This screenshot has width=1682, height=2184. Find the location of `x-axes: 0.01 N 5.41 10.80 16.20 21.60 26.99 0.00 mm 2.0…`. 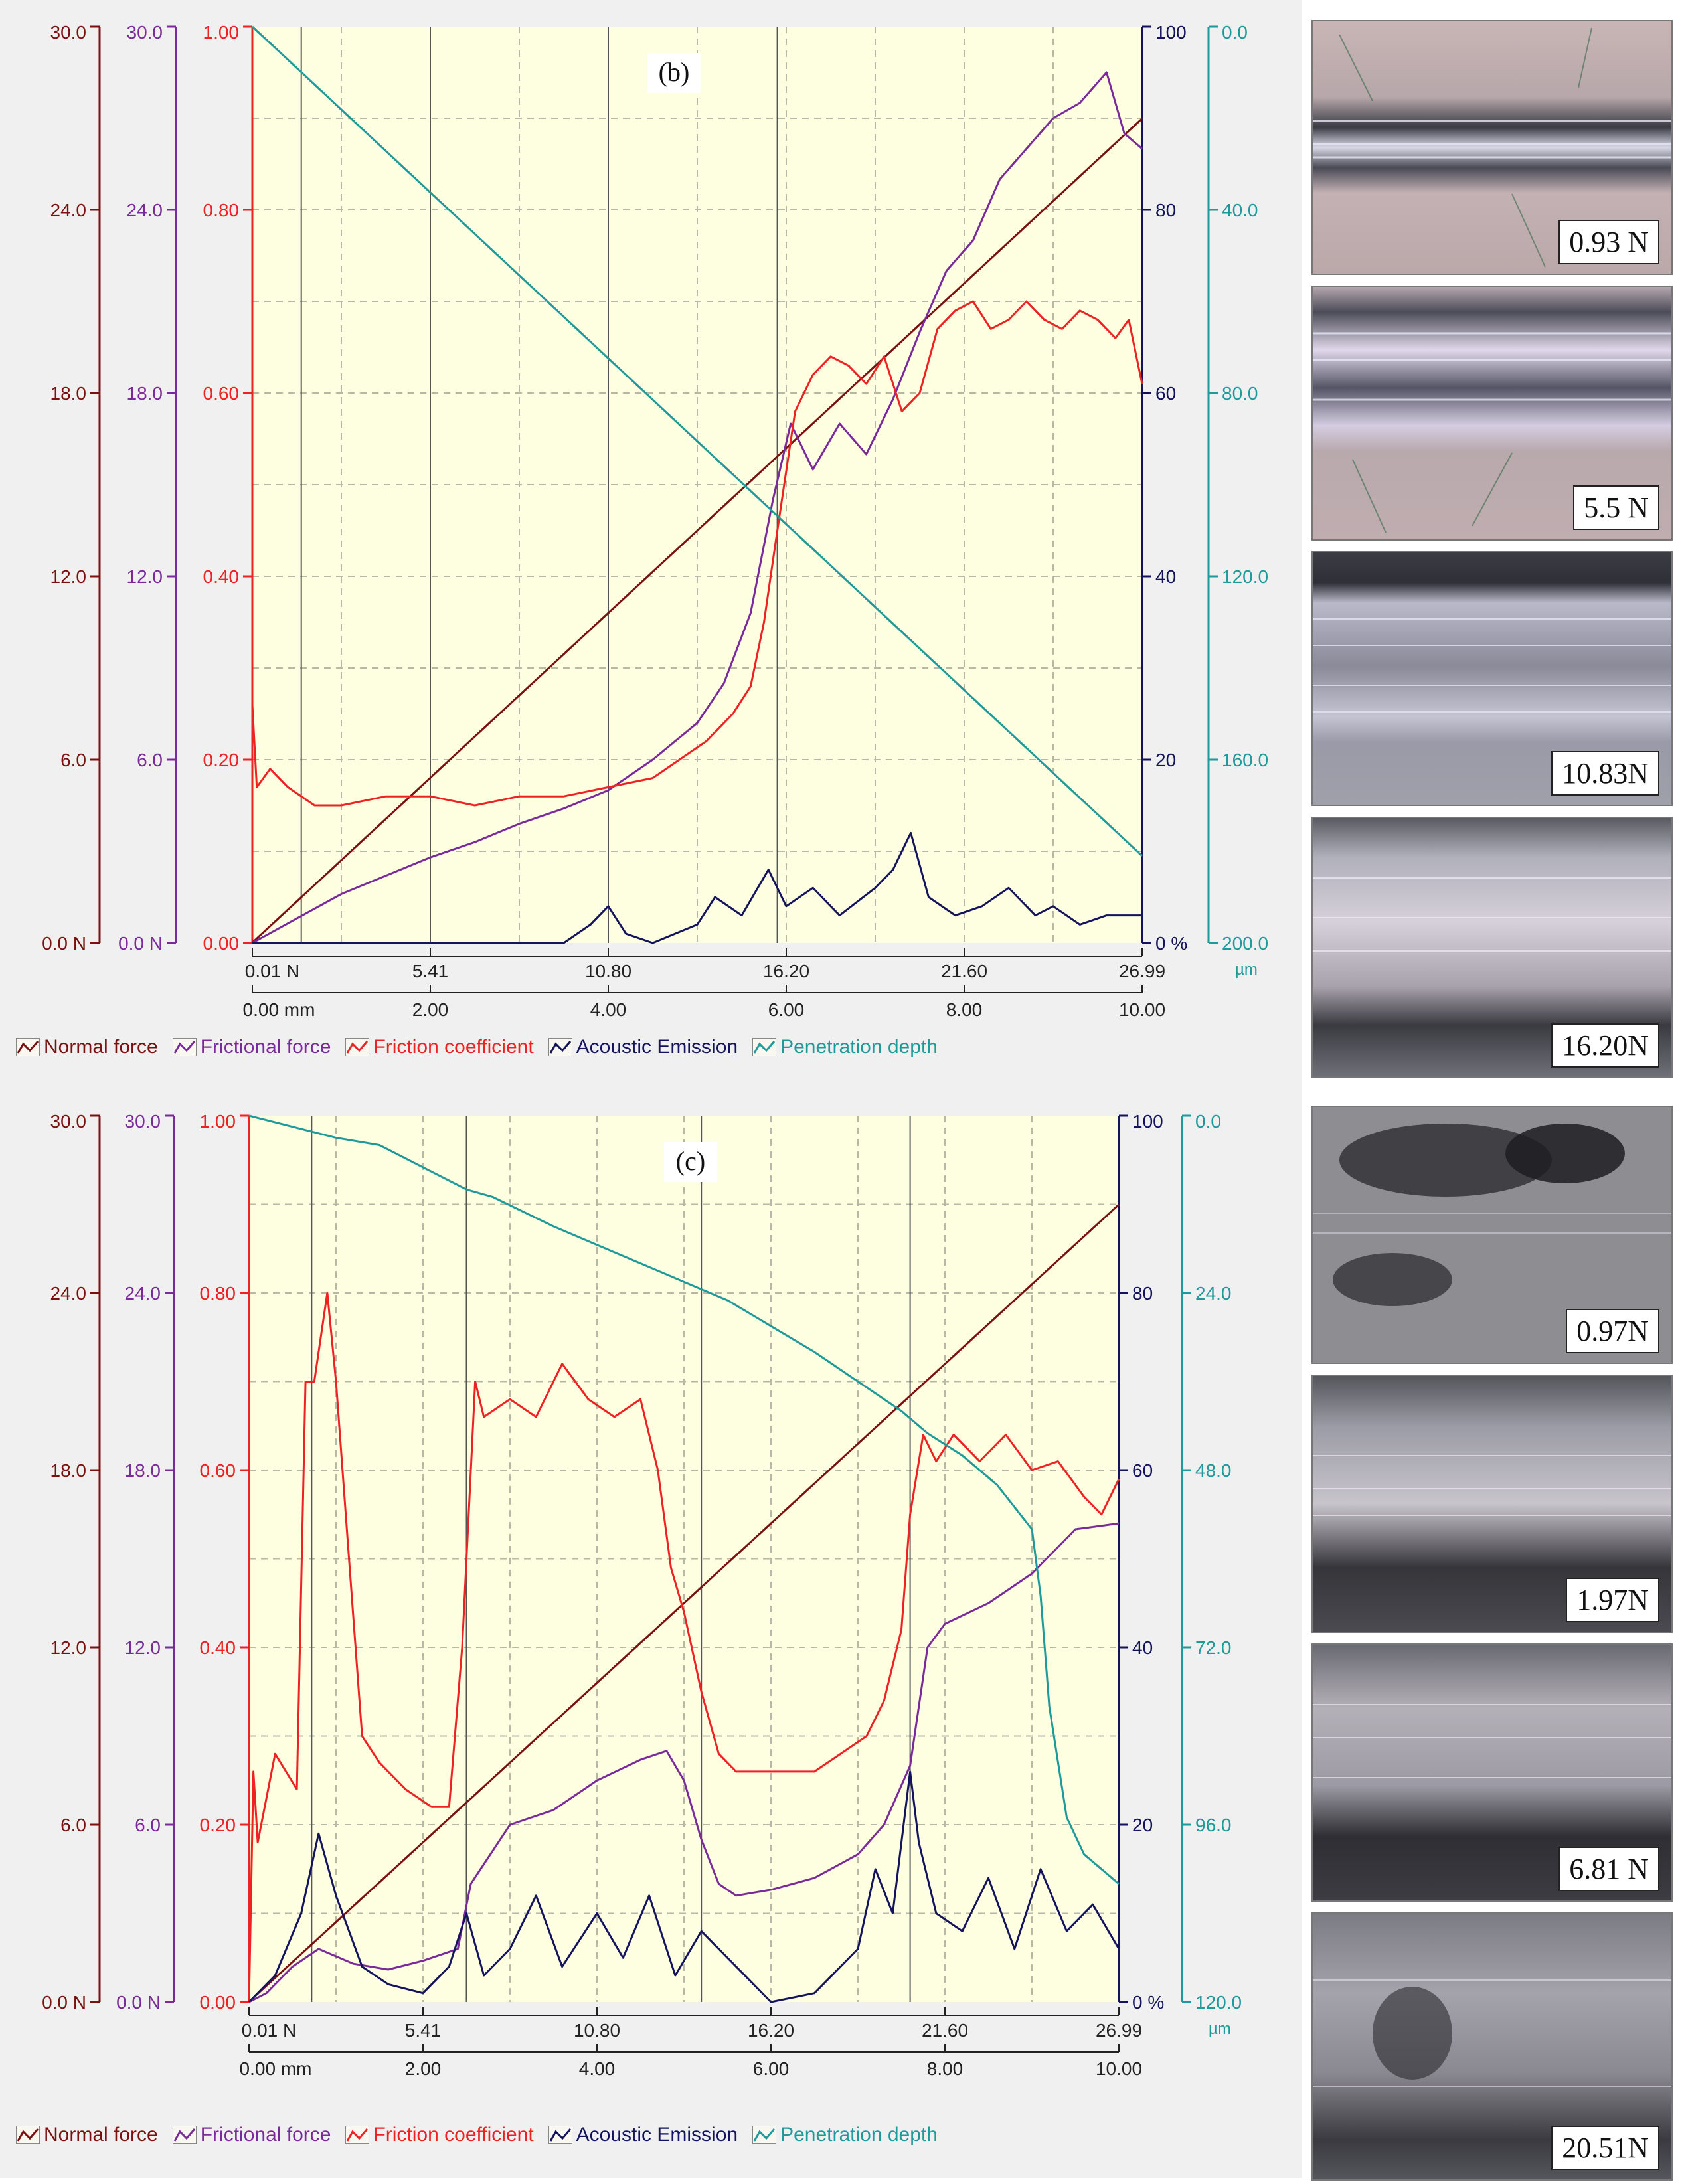

x-axes: 0.01 N 5.41 10.80 16.20 21.60 26.99 0.00 mm 2.0… is located at coordinates (691, 2043).